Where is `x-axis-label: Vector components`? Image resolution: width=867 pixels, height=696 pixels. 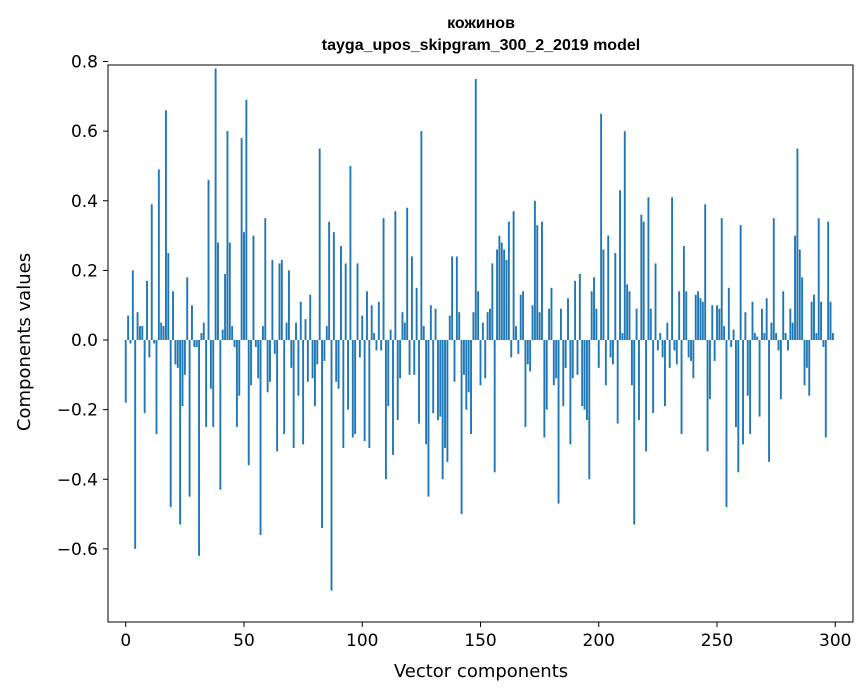
x-axis-label: Vector components is located at coordinates (481, 671).